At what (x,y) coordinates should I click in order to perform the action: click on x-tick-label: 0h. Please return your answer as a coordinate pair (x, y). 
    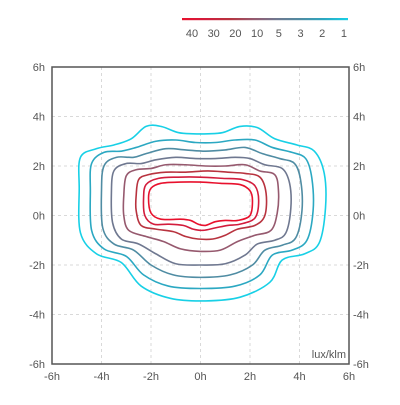
    Looking at the image, I should click on (200, 377).